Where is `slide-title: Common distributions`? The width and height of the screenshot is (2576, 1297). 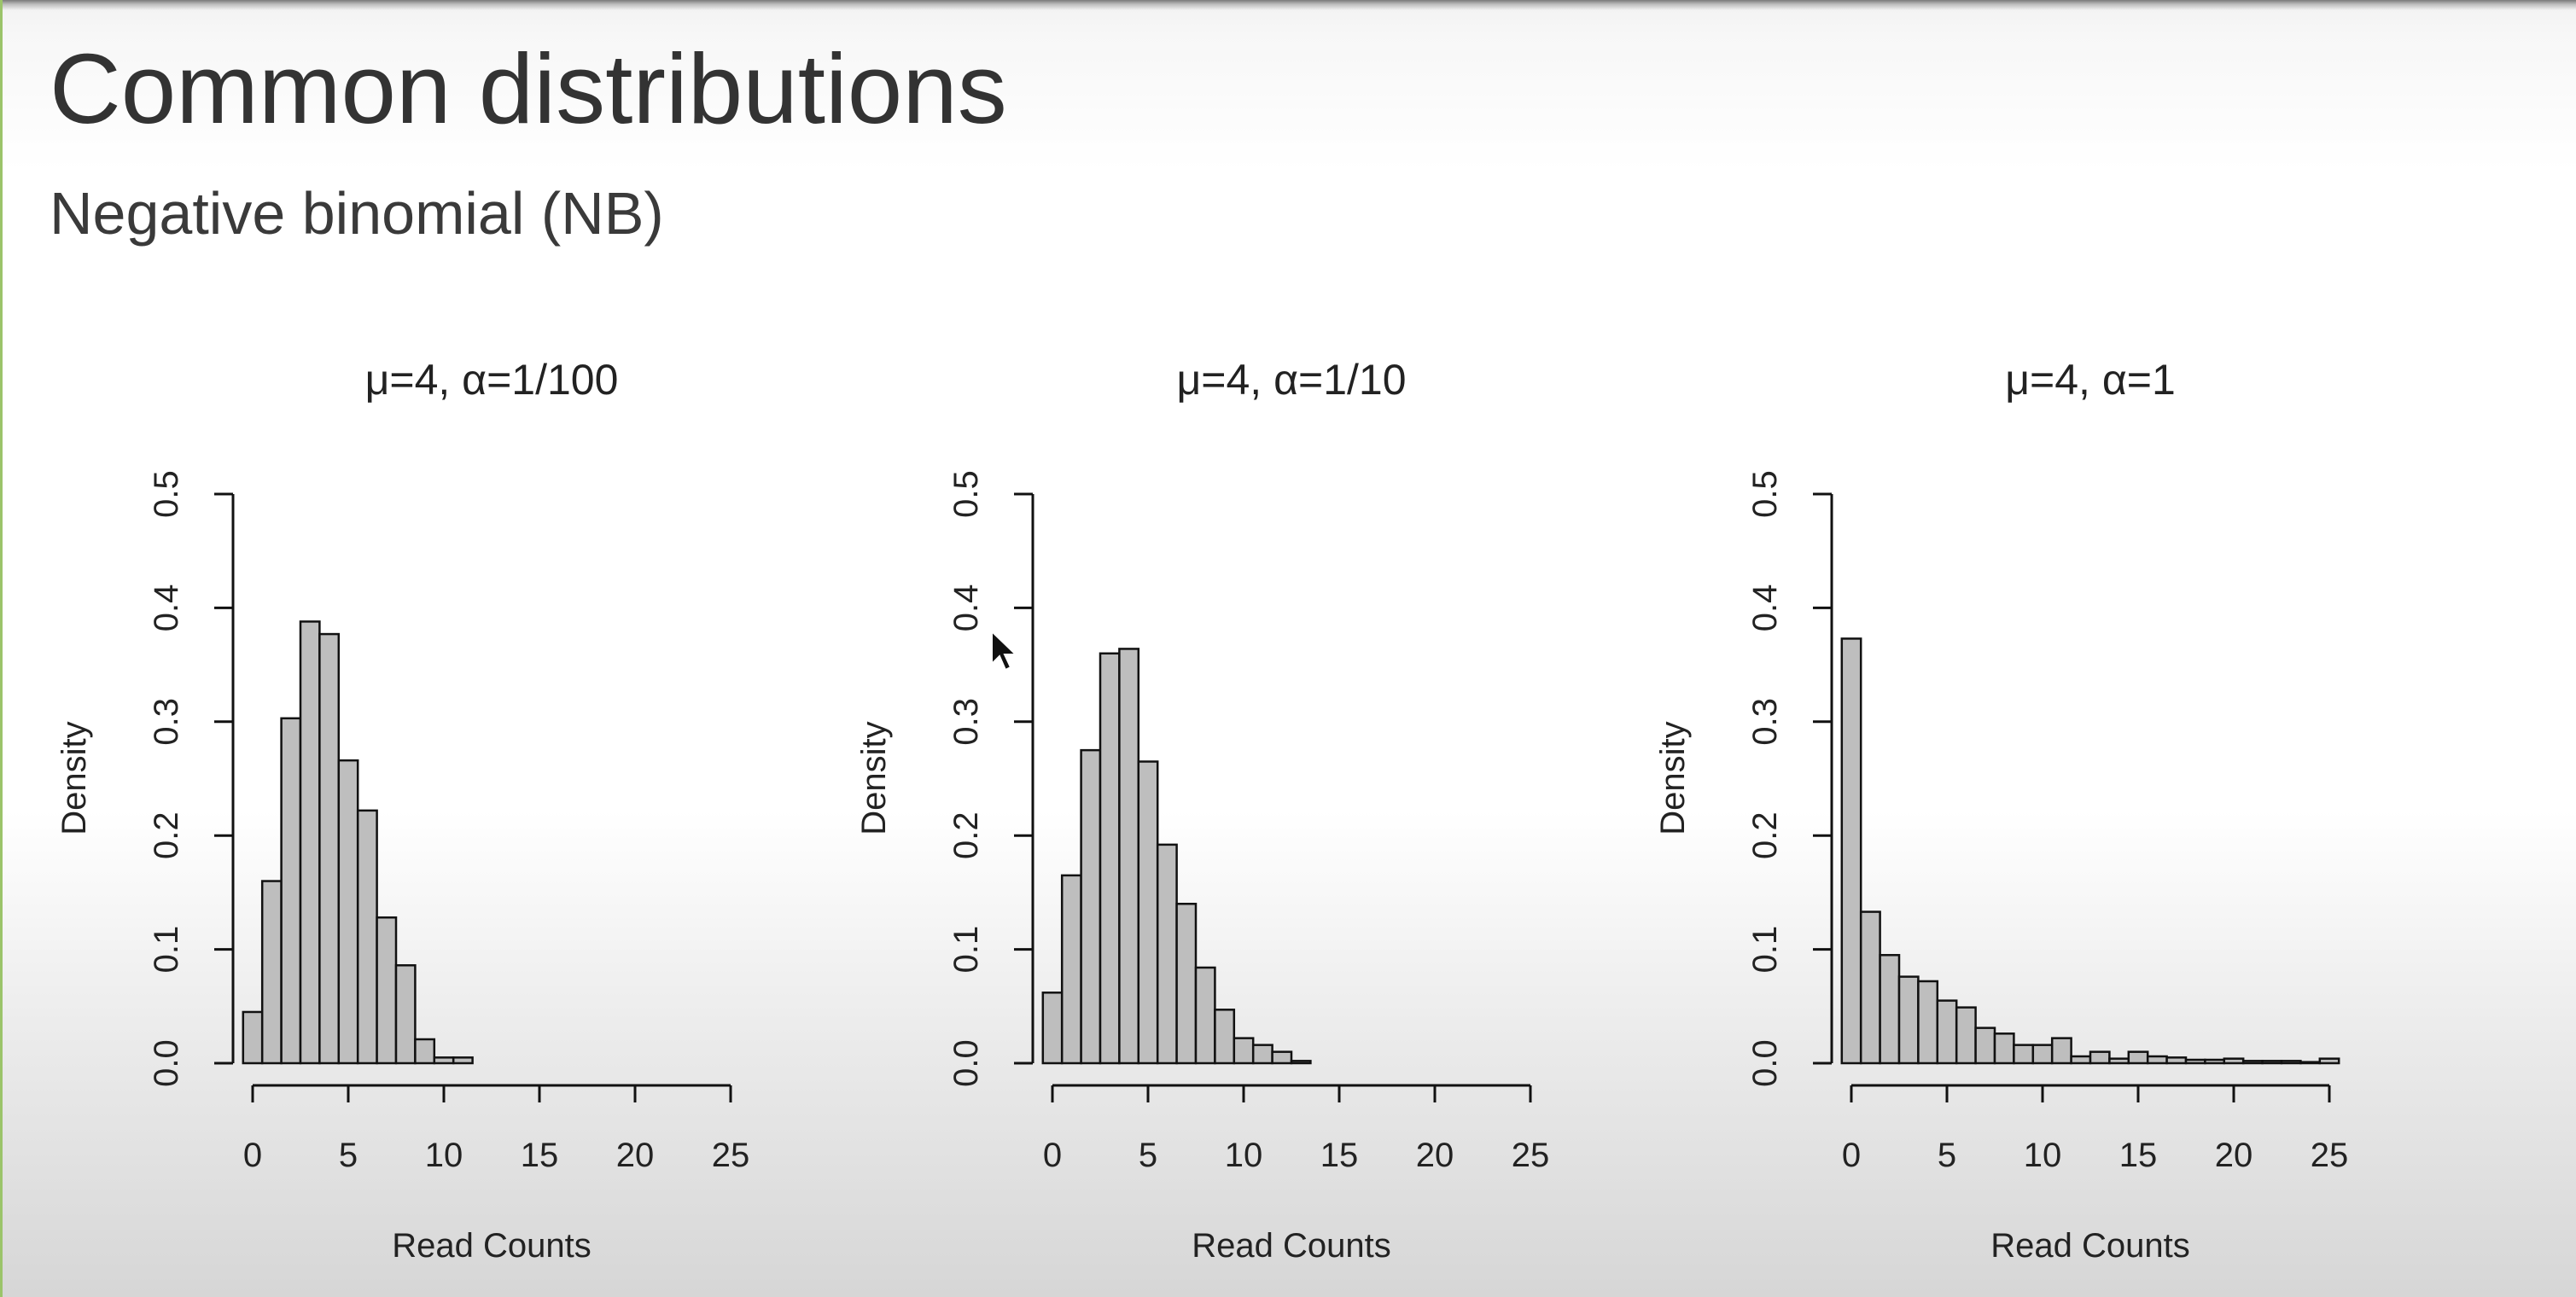 slide-title: Common distributions is located at coordinates (528, 88).